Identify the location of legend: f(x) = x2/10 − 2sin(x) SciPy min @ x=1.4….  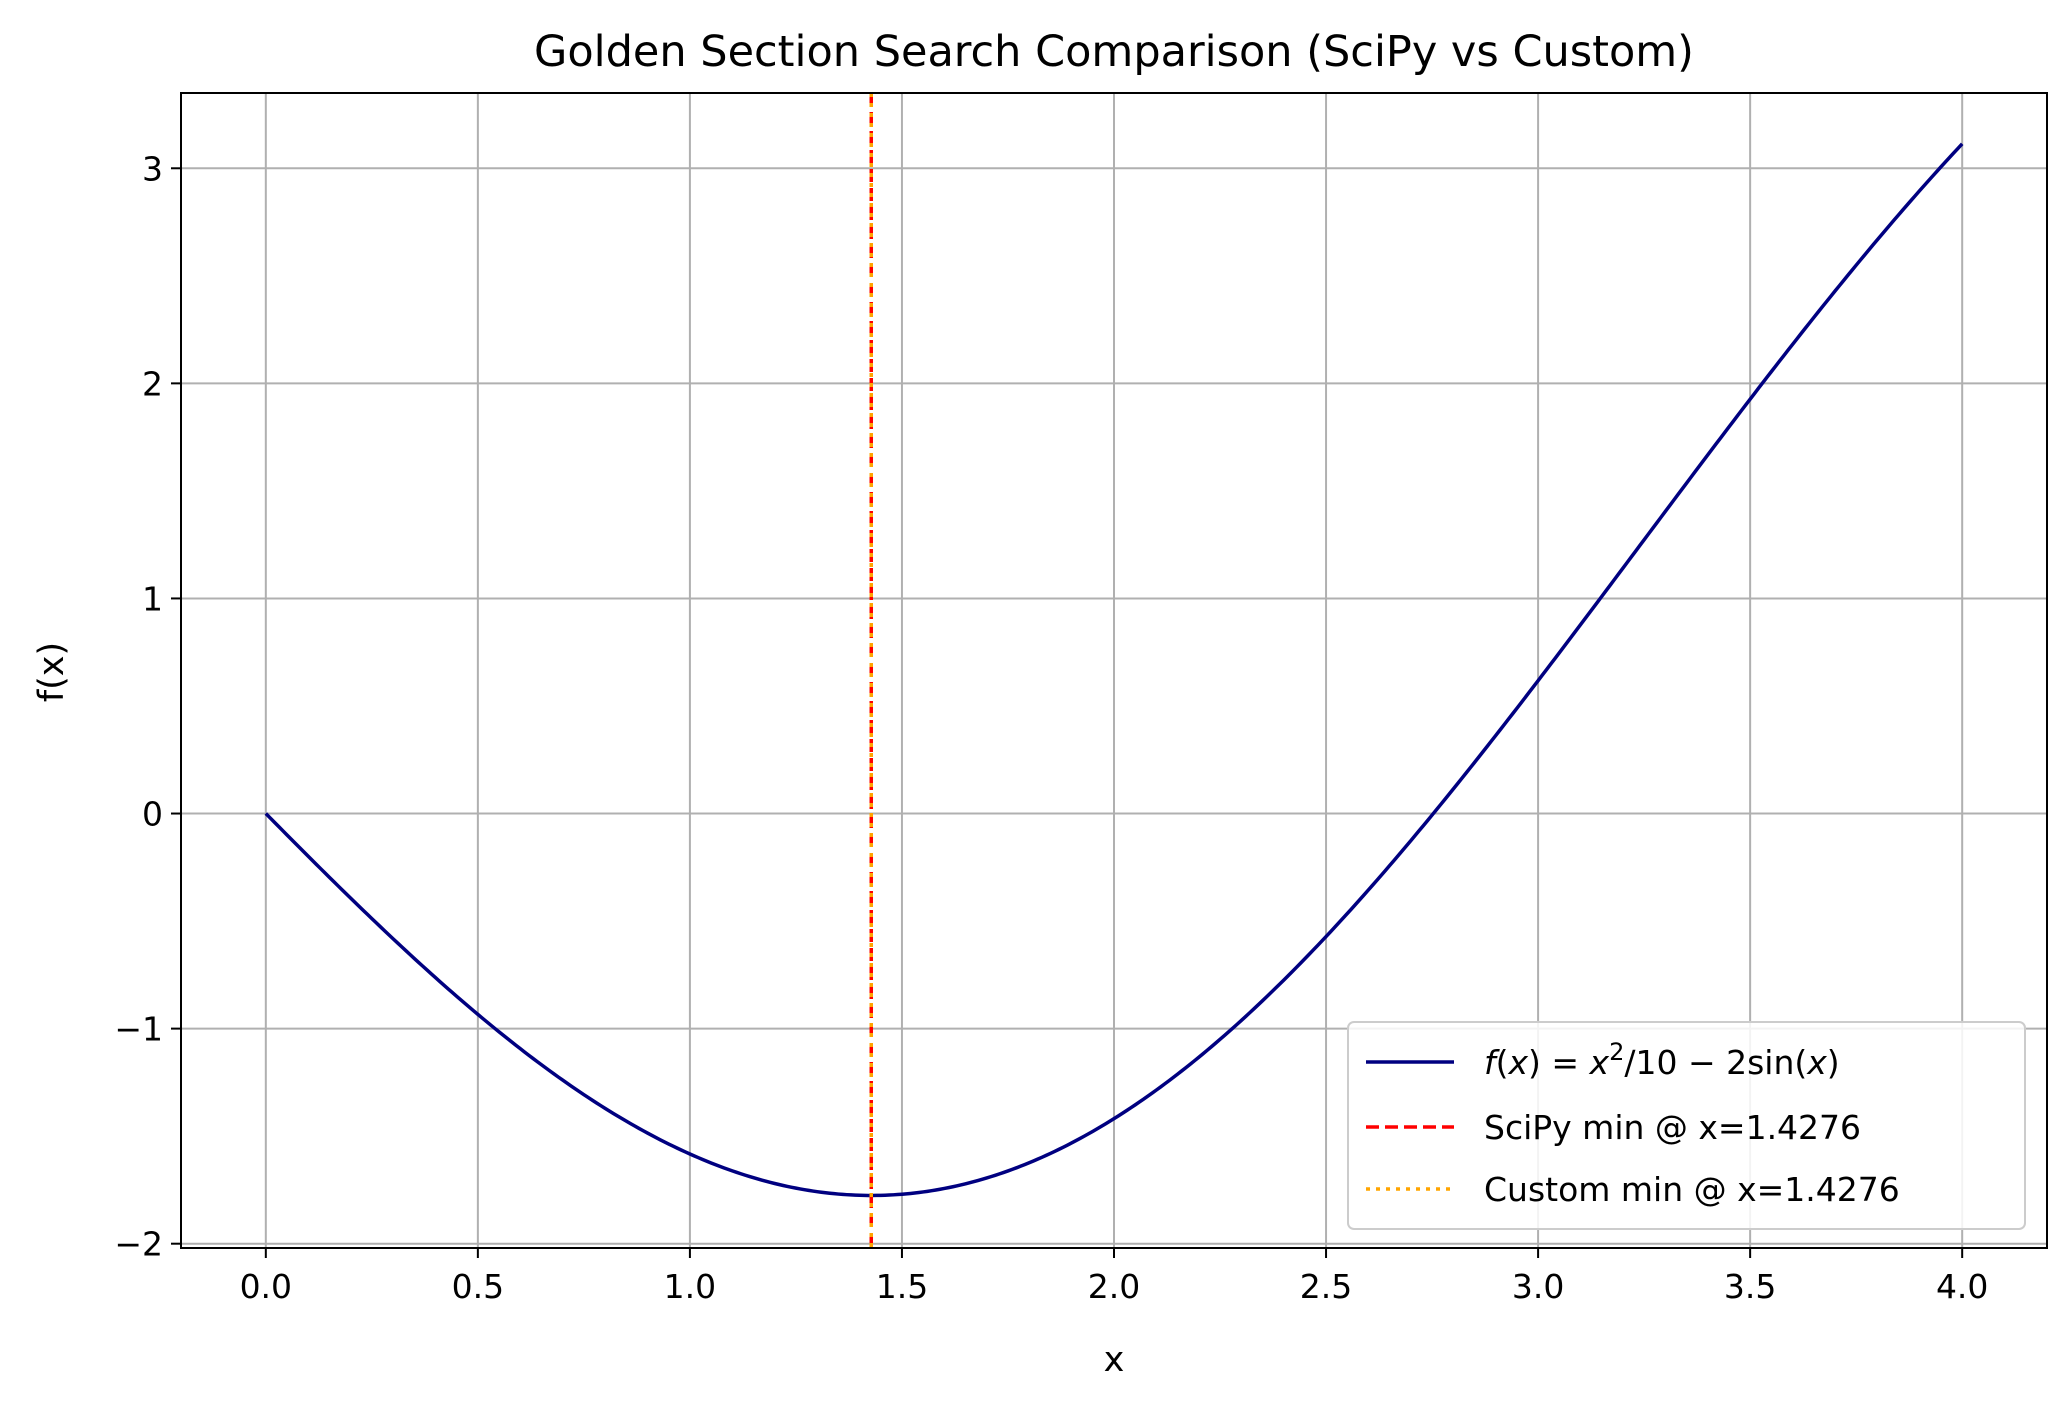
(1686, 1125).